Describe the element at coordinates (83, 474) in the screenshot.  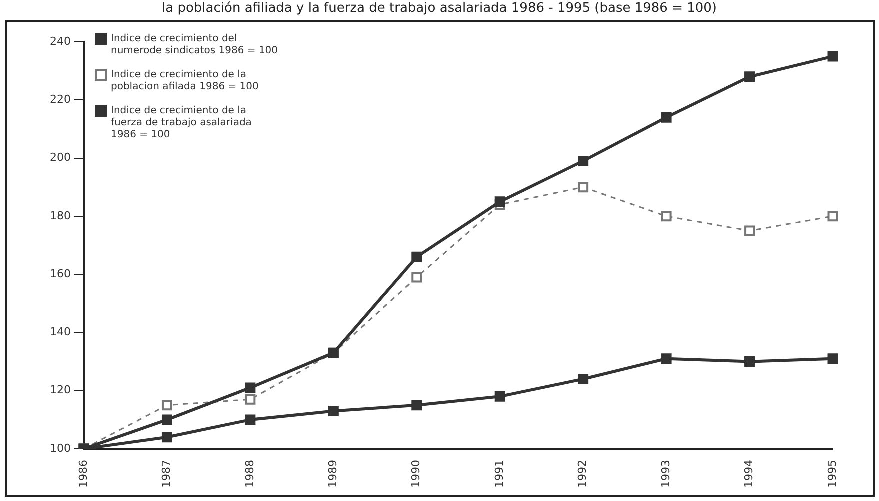
I see `x-tick-label: 1986` at that location.